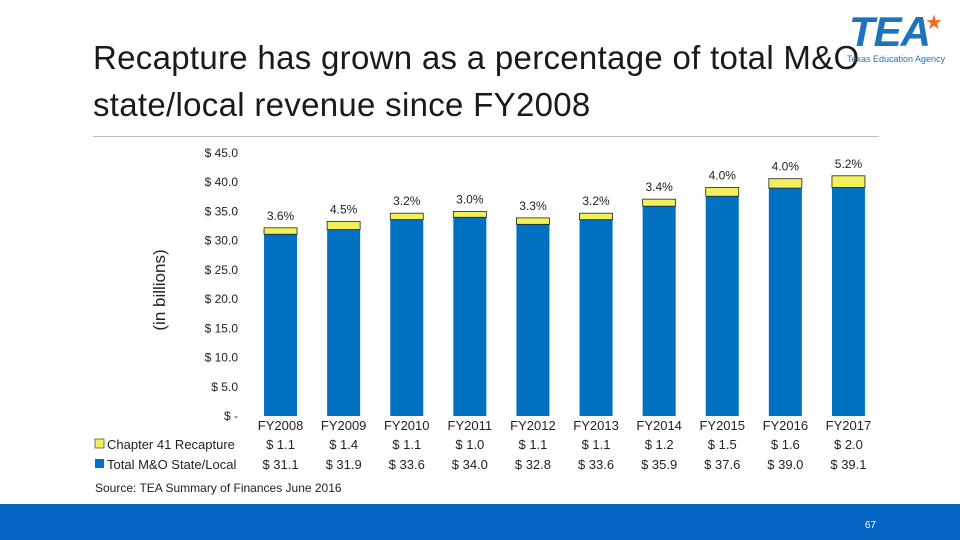  I want to click on legend-label-total: Total M&O State/Local, so click(171, 464).